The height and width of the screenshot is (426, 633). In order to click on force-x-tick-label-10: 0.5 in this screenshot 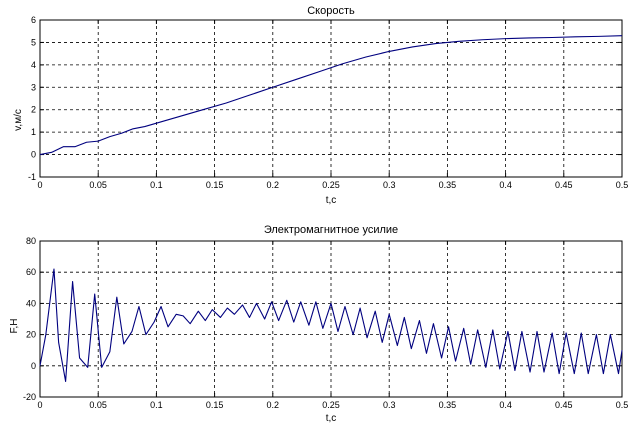, I will do `click(622, 405)`.